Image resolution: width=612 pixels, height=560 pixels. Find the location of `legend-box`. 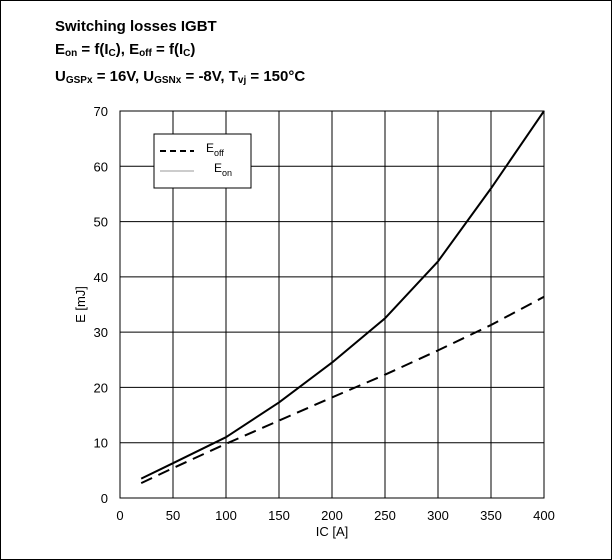

legend-box is located at coordinates (202, 161).